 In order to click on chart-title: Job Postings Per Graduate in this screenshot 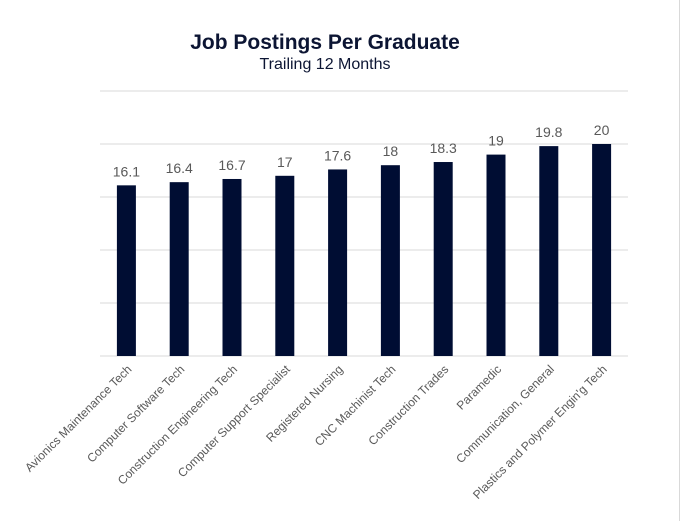, I will do `click(325, 42)`.